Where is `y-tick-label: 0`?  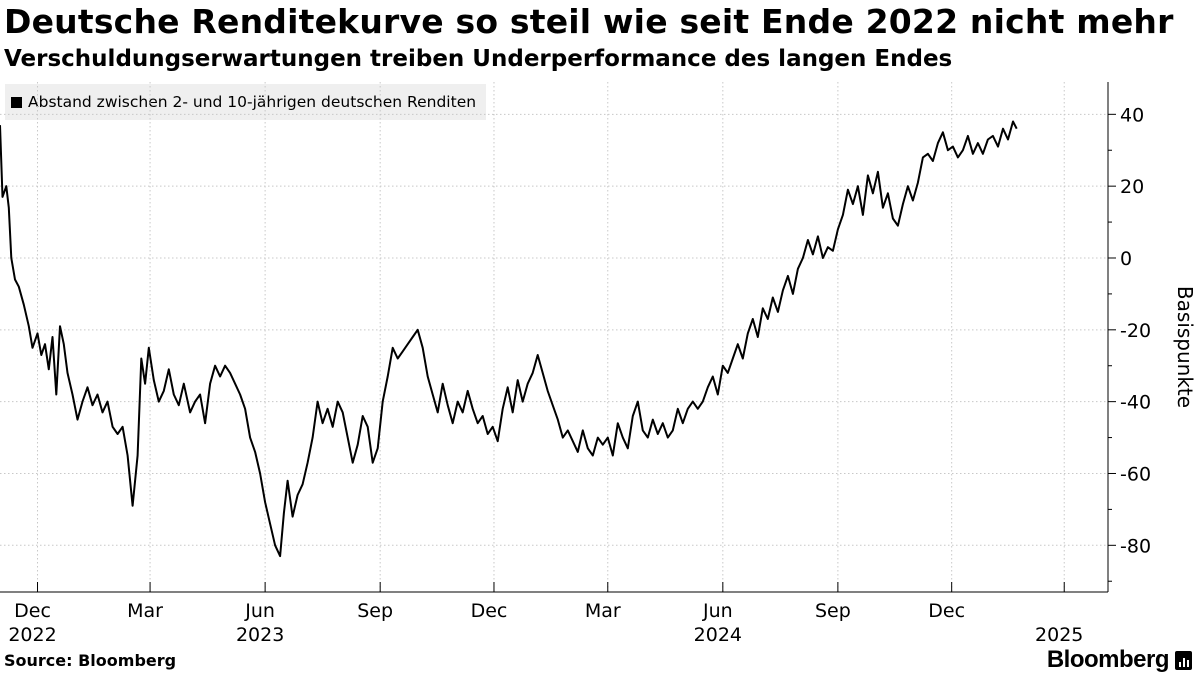
y-tick-label: 0 is located at coordinates (1126, 259).